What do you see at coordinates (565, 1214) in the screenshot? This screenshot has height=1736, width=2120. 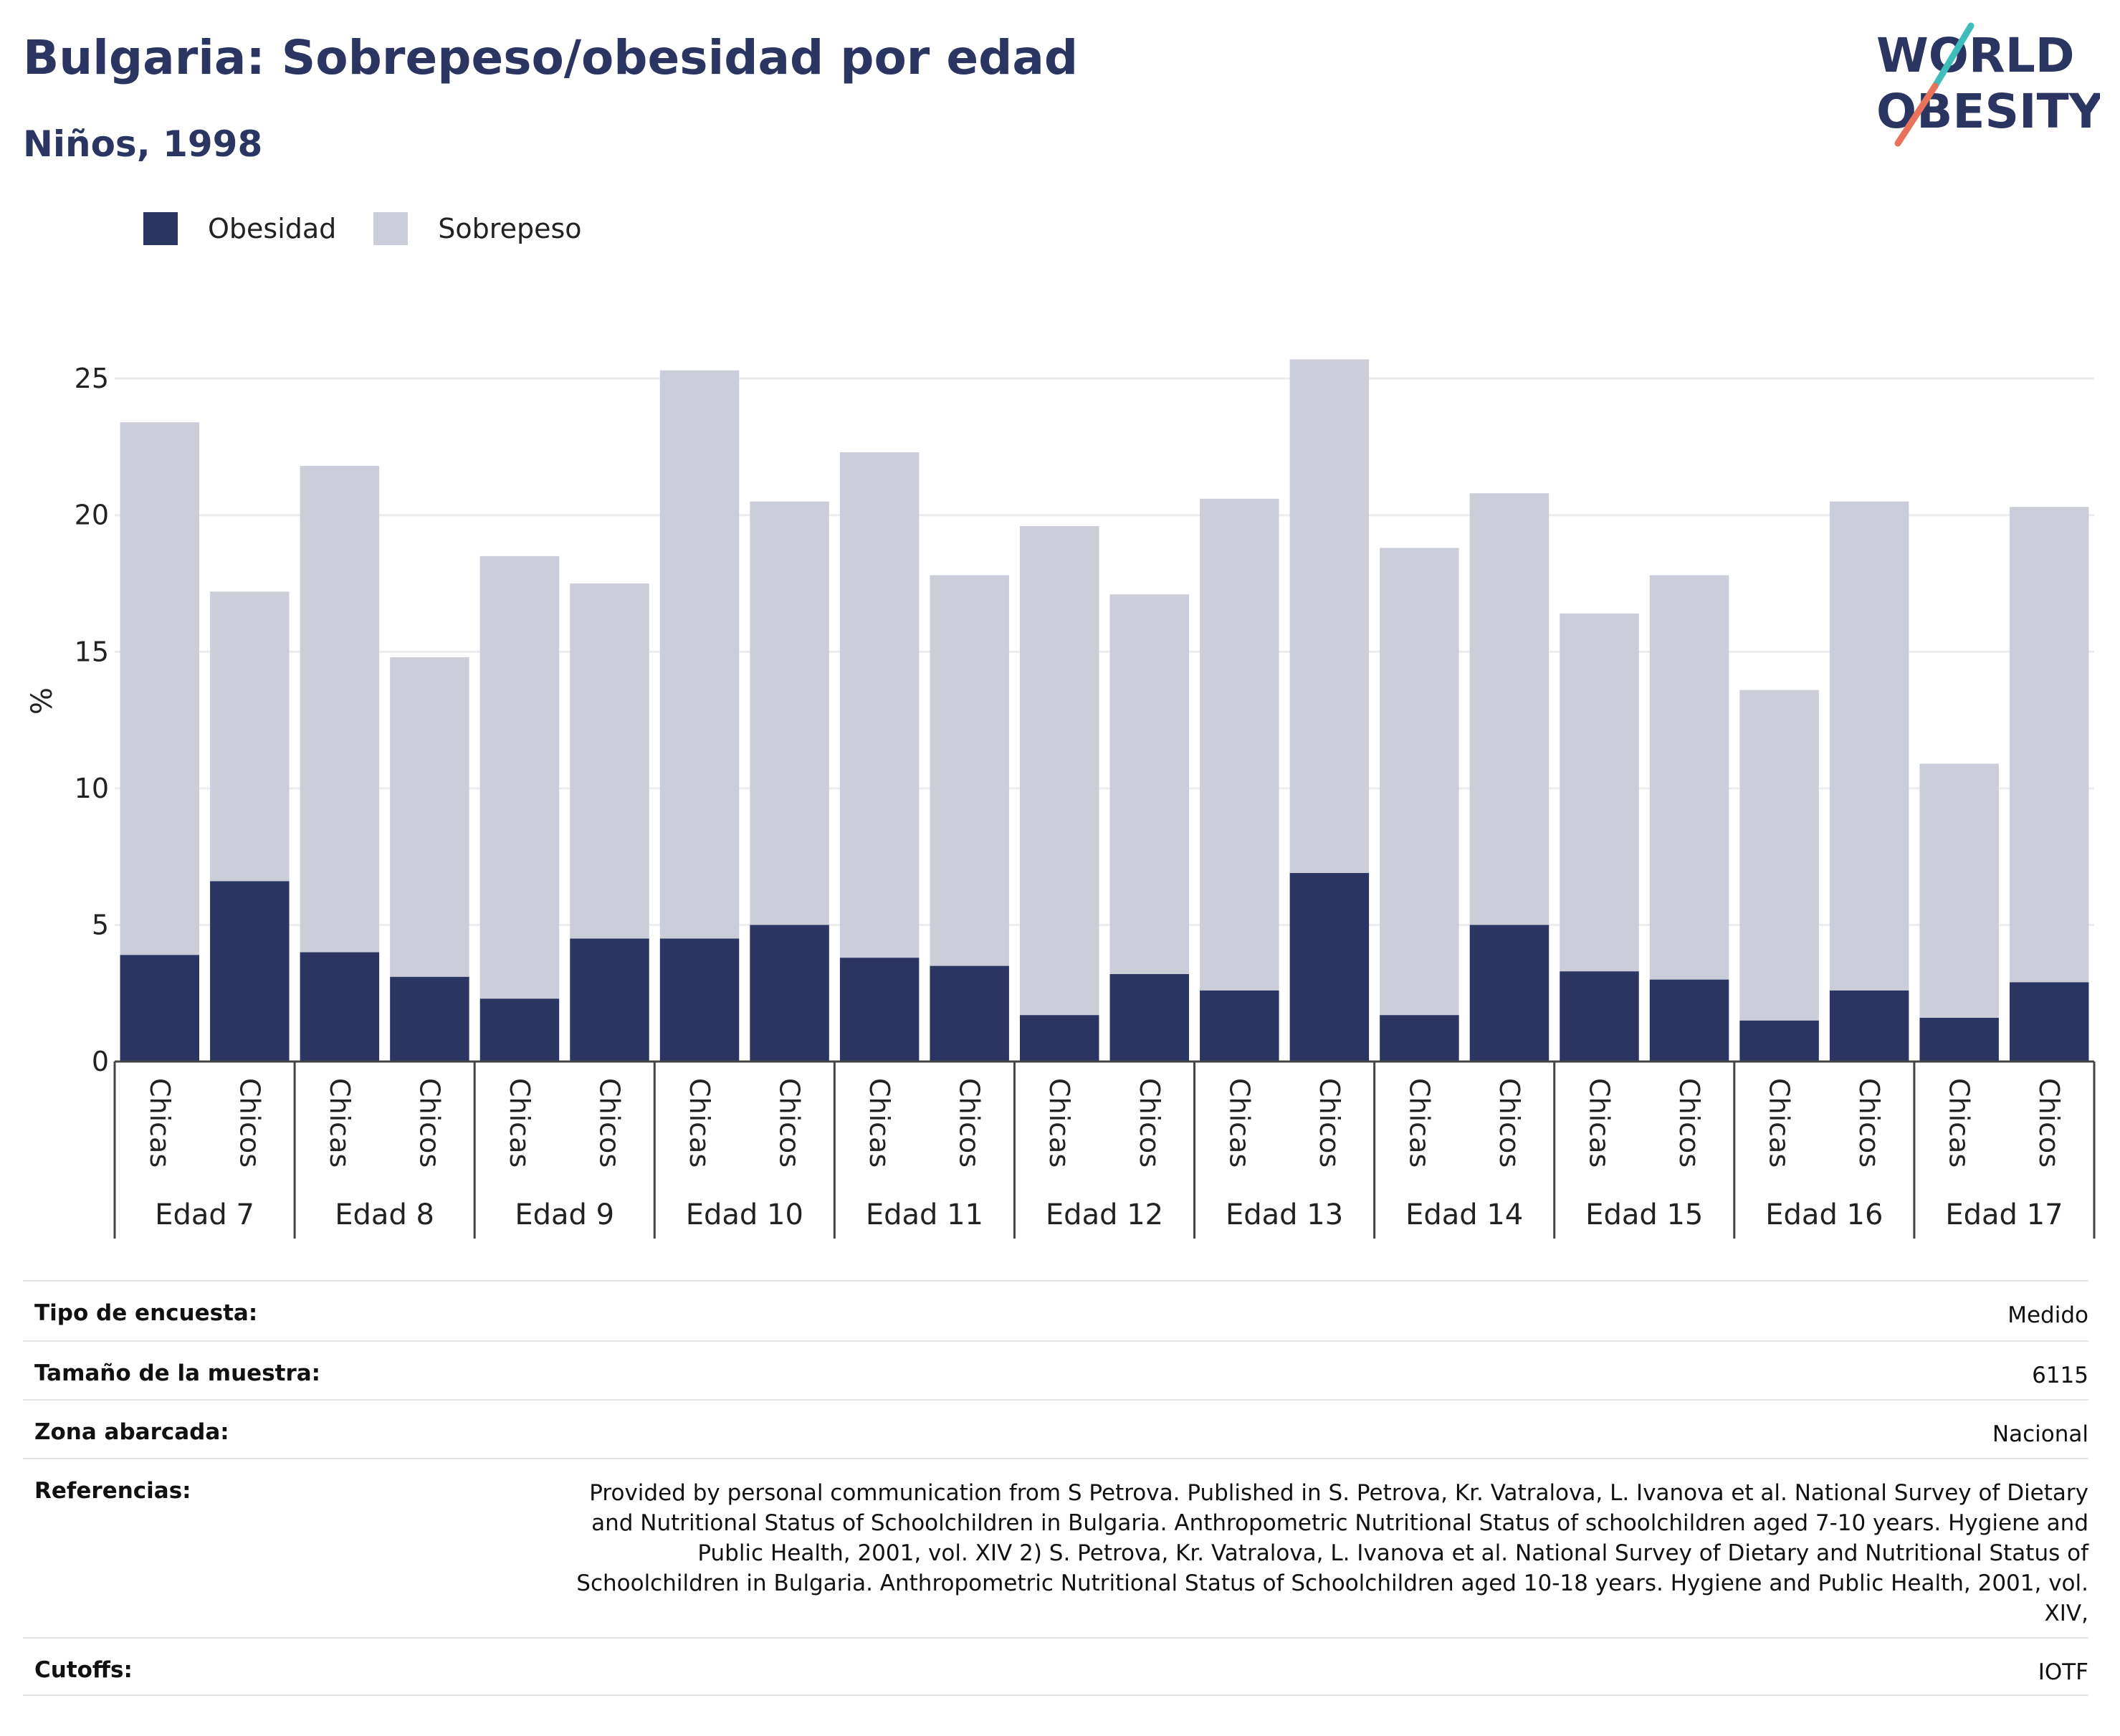 I see `x-group-label: Edad 9` at bounding box center [565, 1214].